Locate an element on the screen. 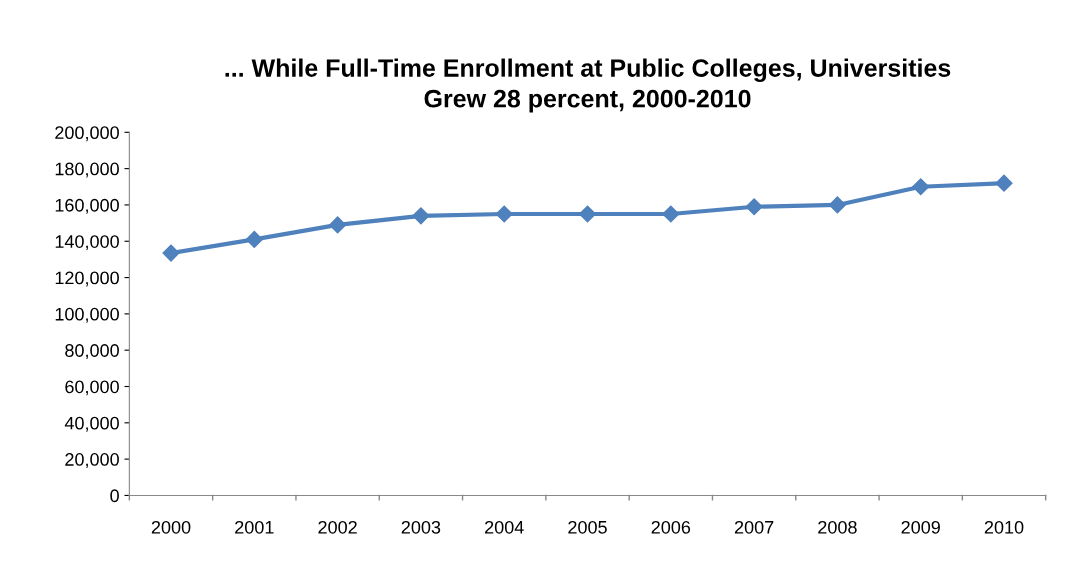 The height and width of the screenshot is (563, 1078). y-tick-label: 200,000 is located at coordinates (87, 134).